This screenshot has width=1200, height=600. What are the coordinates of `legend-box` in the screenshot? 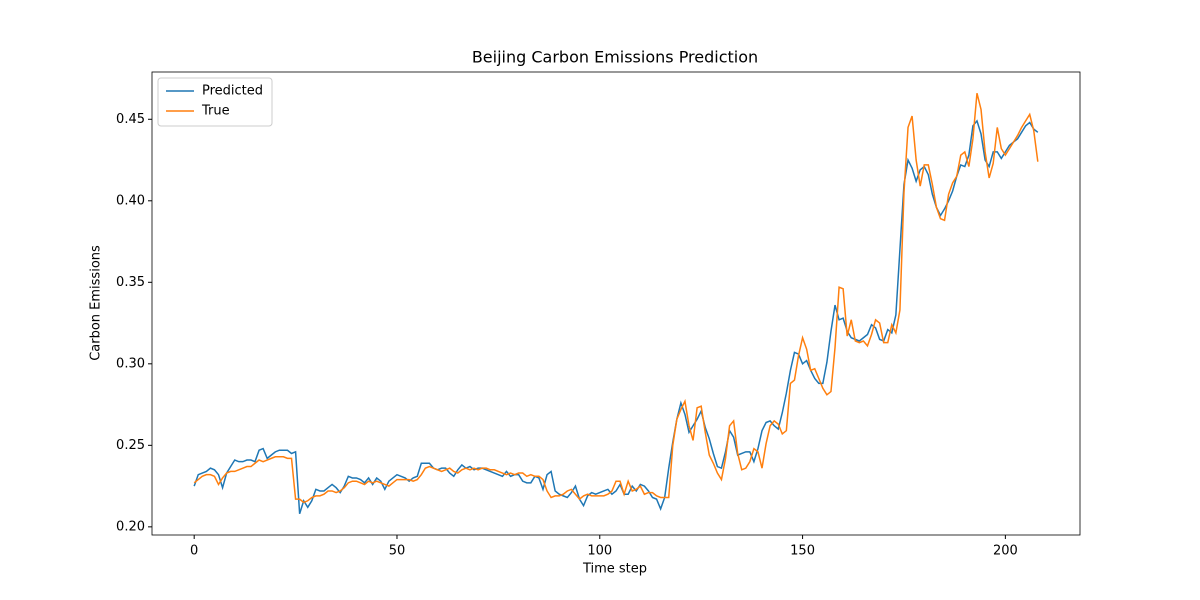 It's located at (215, 102).